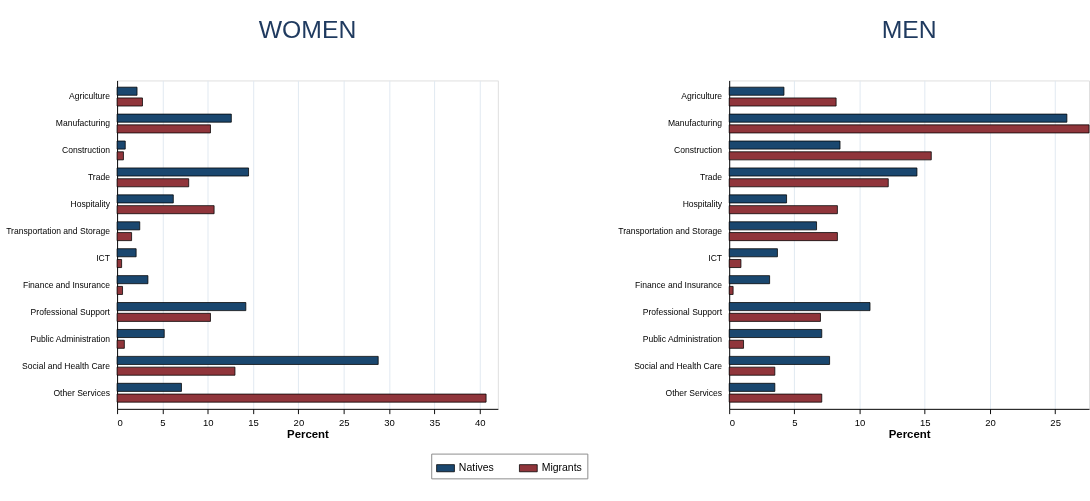  I want to click on x-tick-label: 35, so click(435, 422).